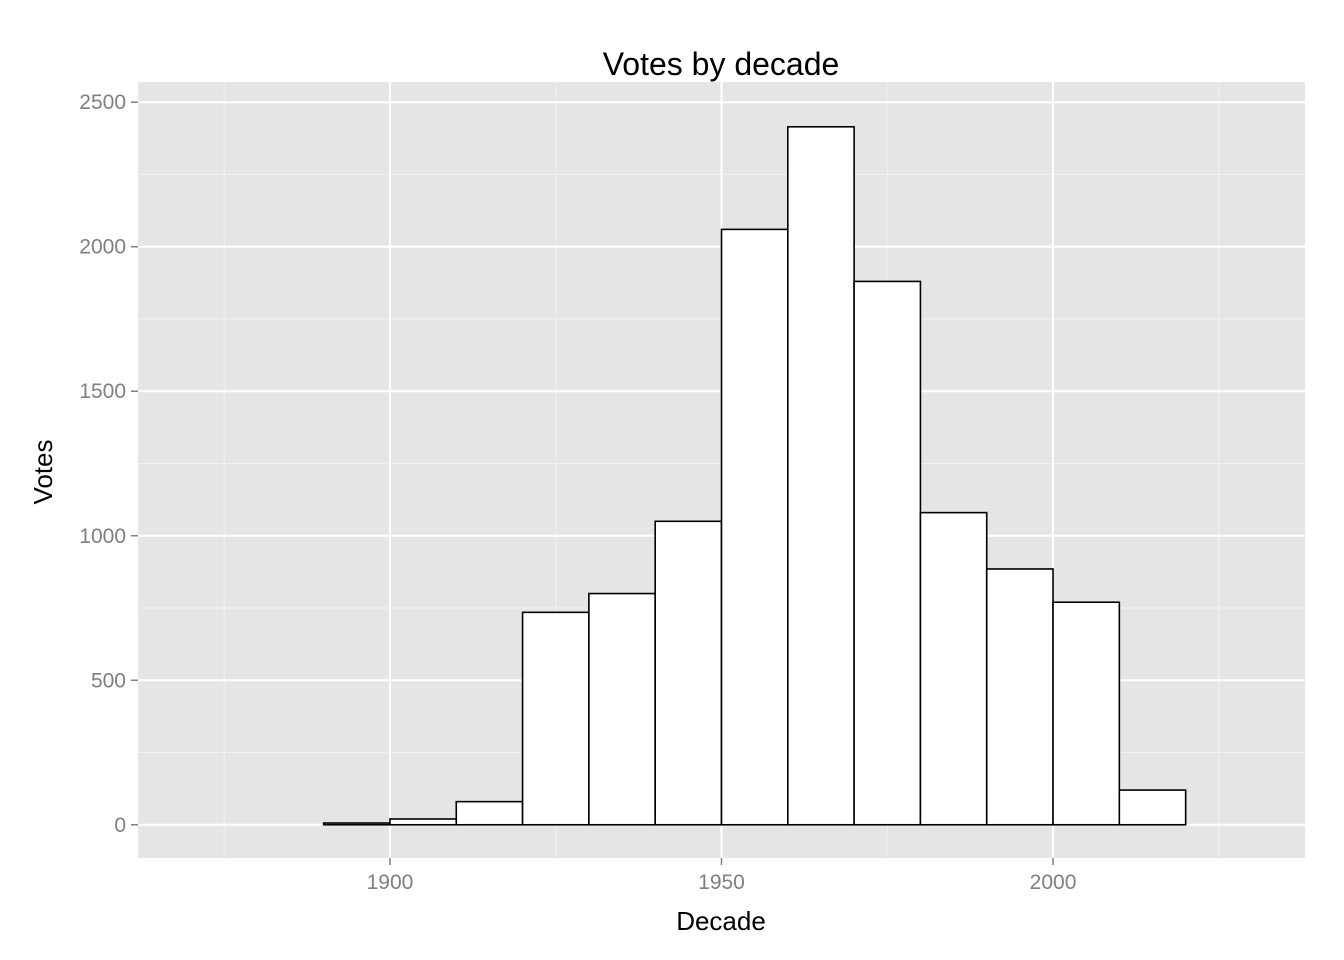 Image resolution: width=1344 pixels, height=960 pixels. I want to click on x-axis-title: Decade, so click(721, 921).